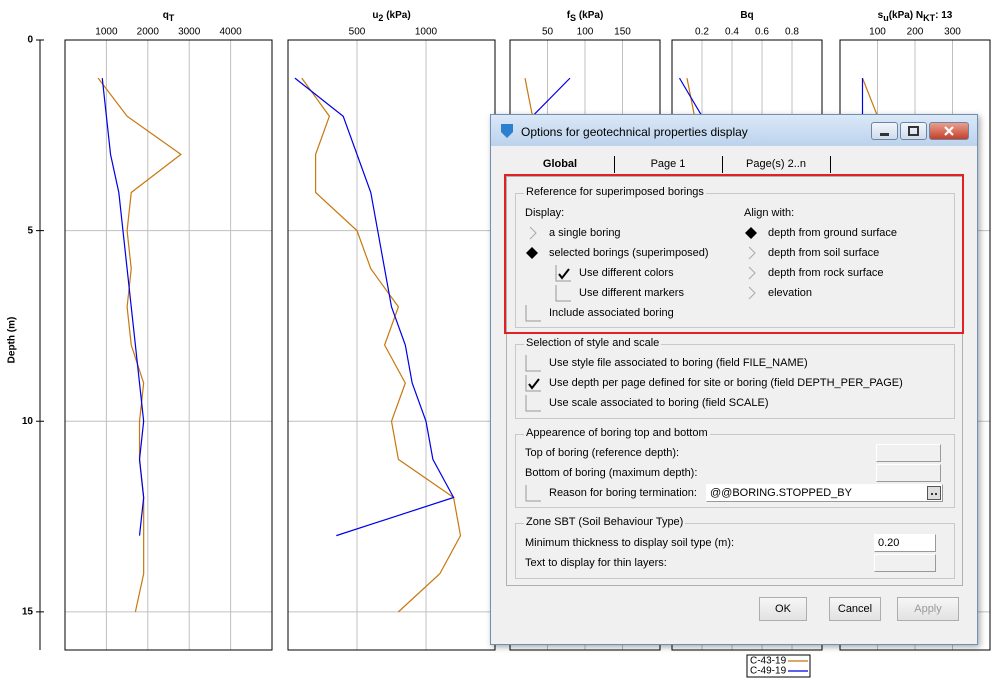 Image resolution: width=999 pixels, height=687 pixels. I want to click on title-part: q, so click(166, 15).